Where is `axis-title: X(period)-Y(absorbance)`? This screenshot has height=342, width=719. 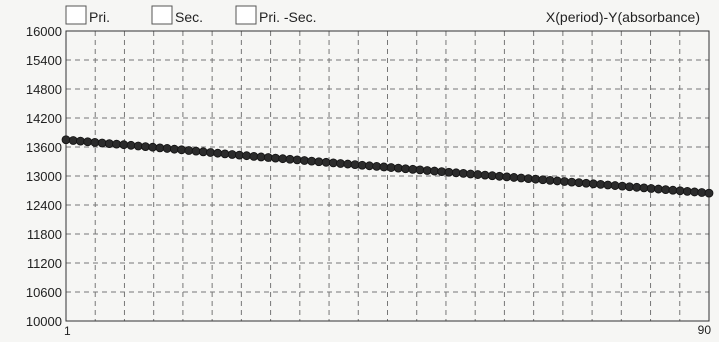
axis-title: X(period)-Y(absorbance) is located at coordinates (623, 17).